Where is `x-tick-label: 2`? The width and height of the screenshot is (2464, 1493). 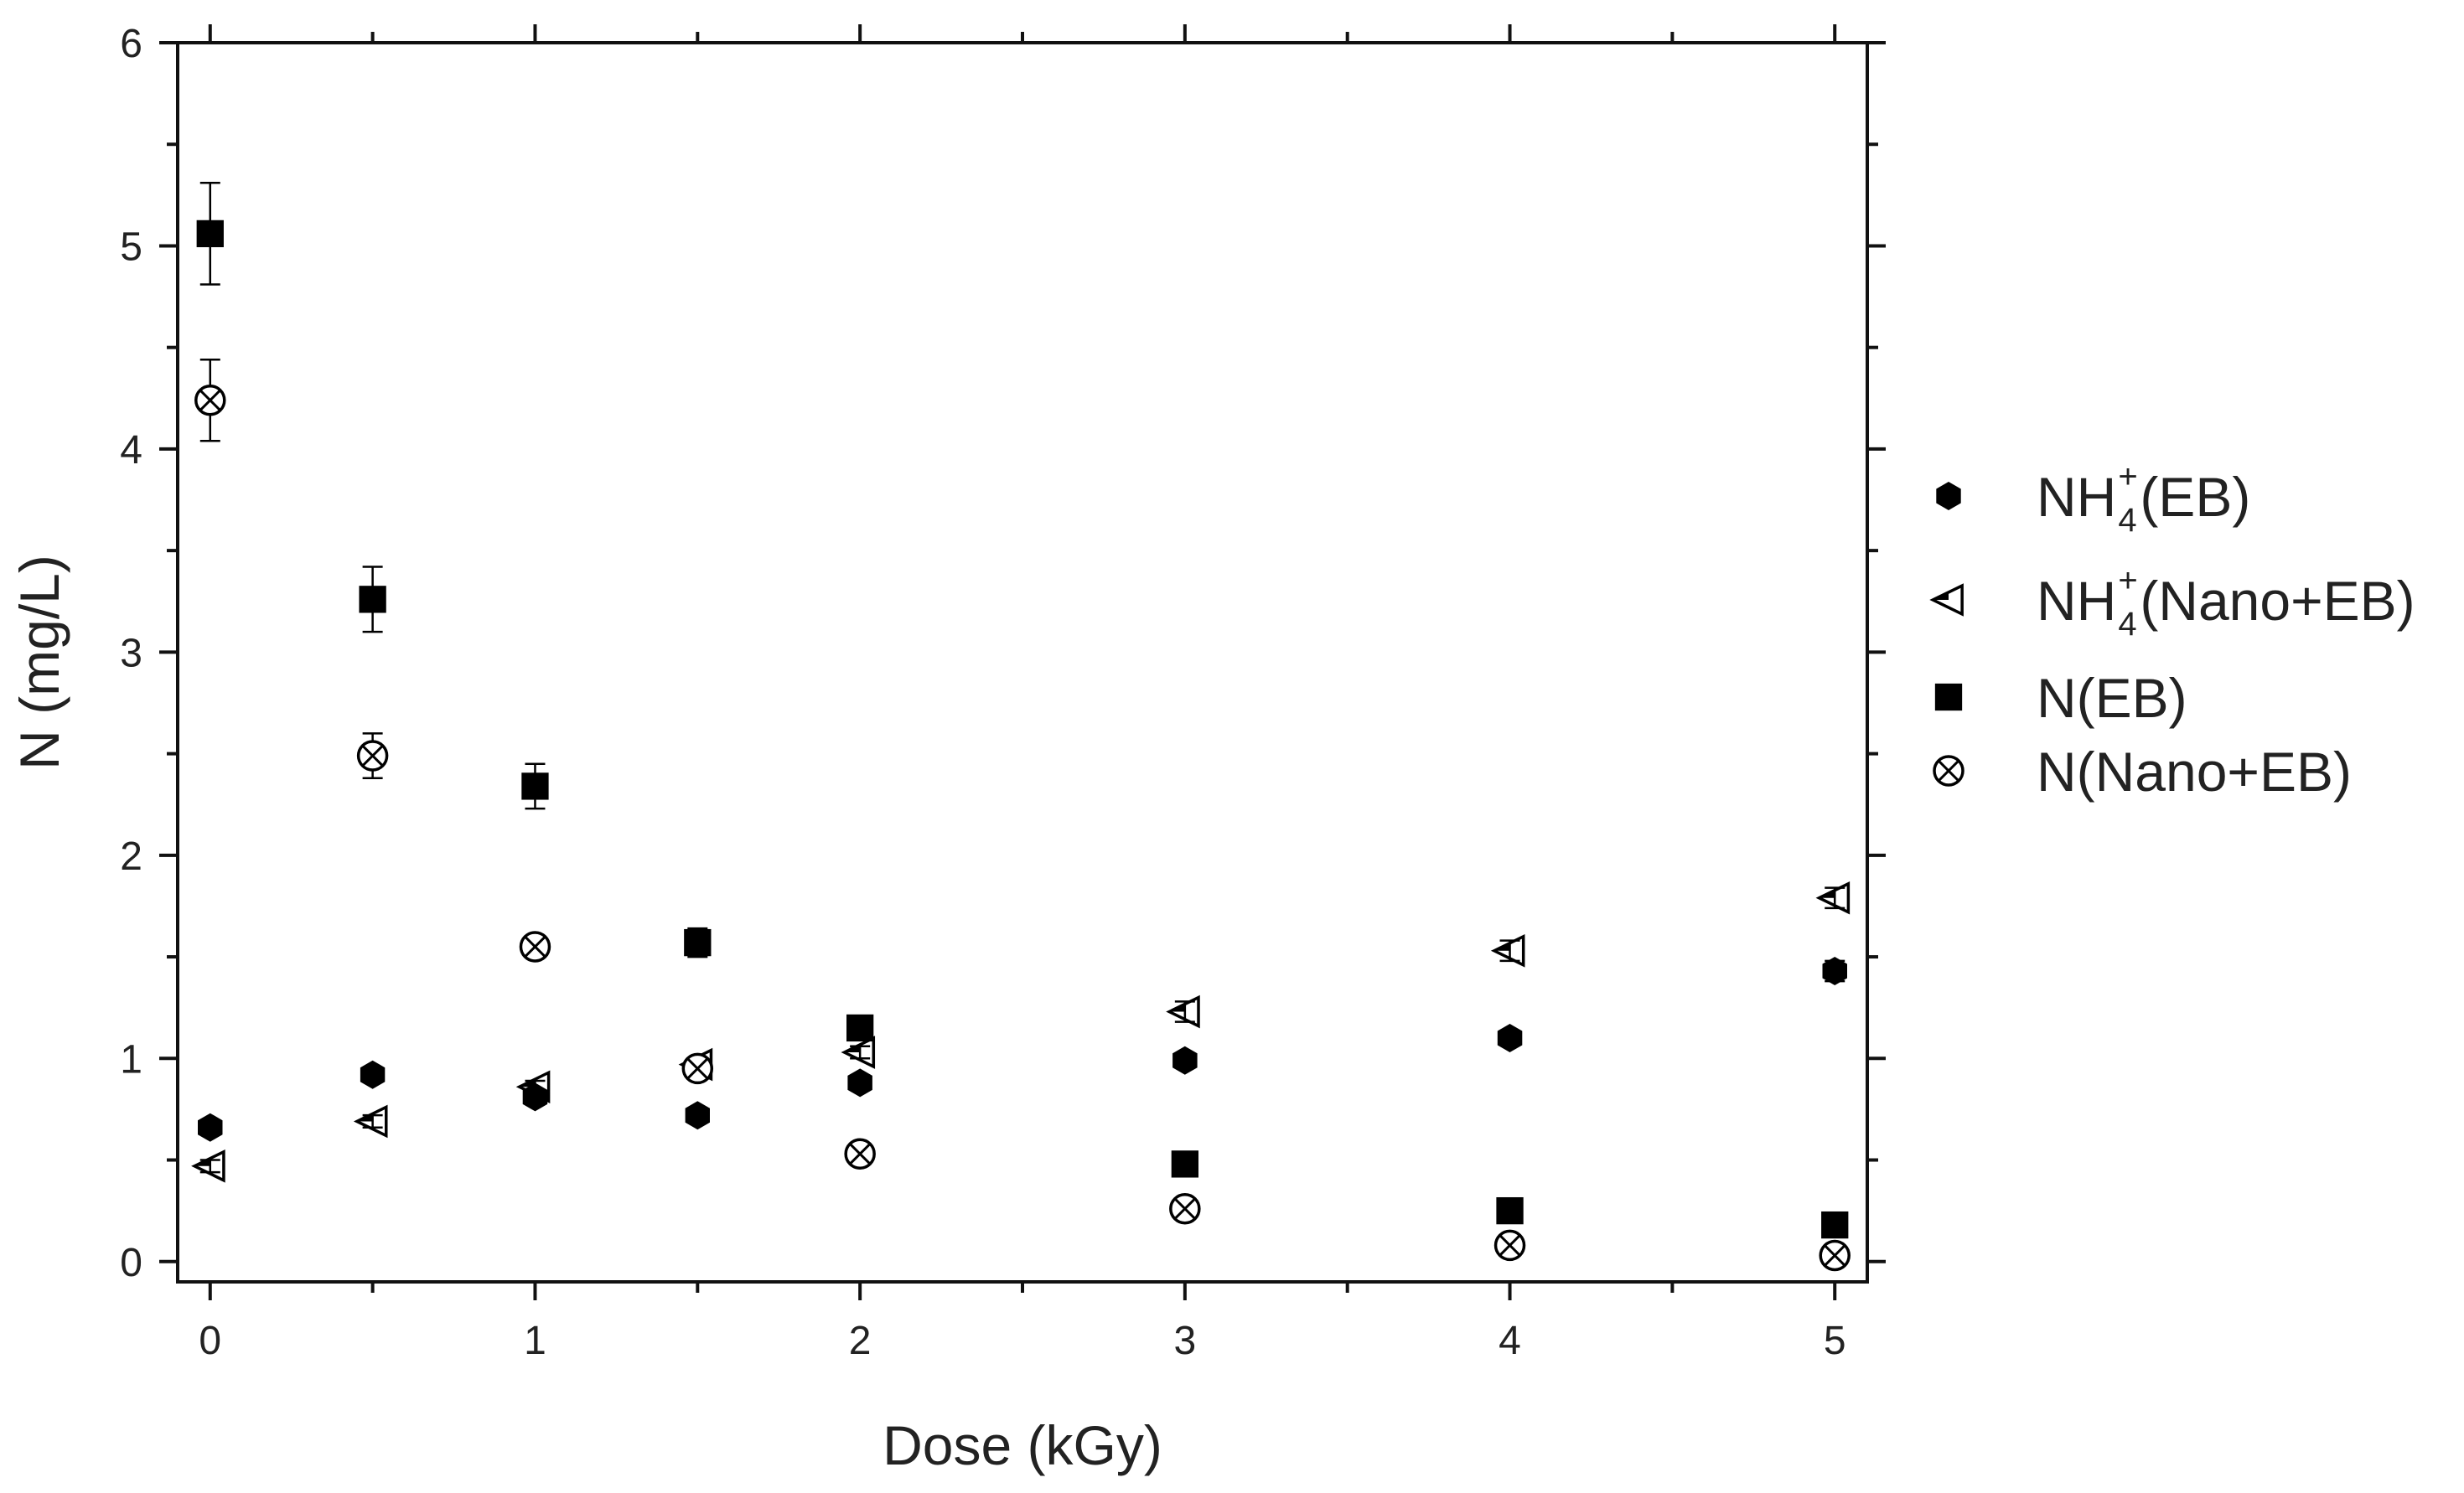
x-tick-label: 2 is located at coordinates (860, 1341).